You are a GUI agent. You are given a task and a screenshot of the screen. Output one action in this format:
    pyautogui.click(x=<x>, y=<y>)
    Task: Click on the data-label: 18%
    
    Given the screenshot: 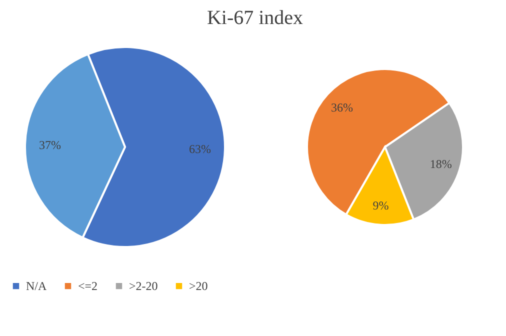 What is the action you would take?
    pyautogui.click(x=441, y=164)
    